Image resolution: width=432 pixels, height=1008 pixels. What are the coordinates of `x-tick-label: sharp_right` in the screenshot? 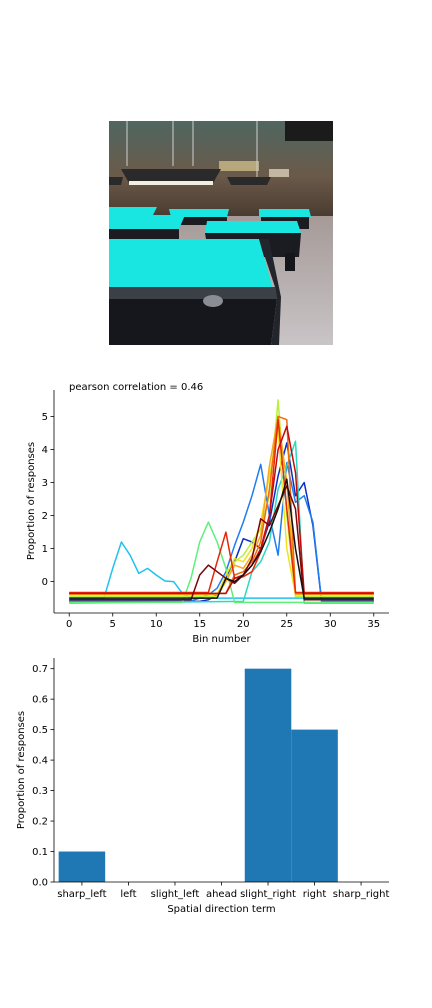 It's located at (361, 894).